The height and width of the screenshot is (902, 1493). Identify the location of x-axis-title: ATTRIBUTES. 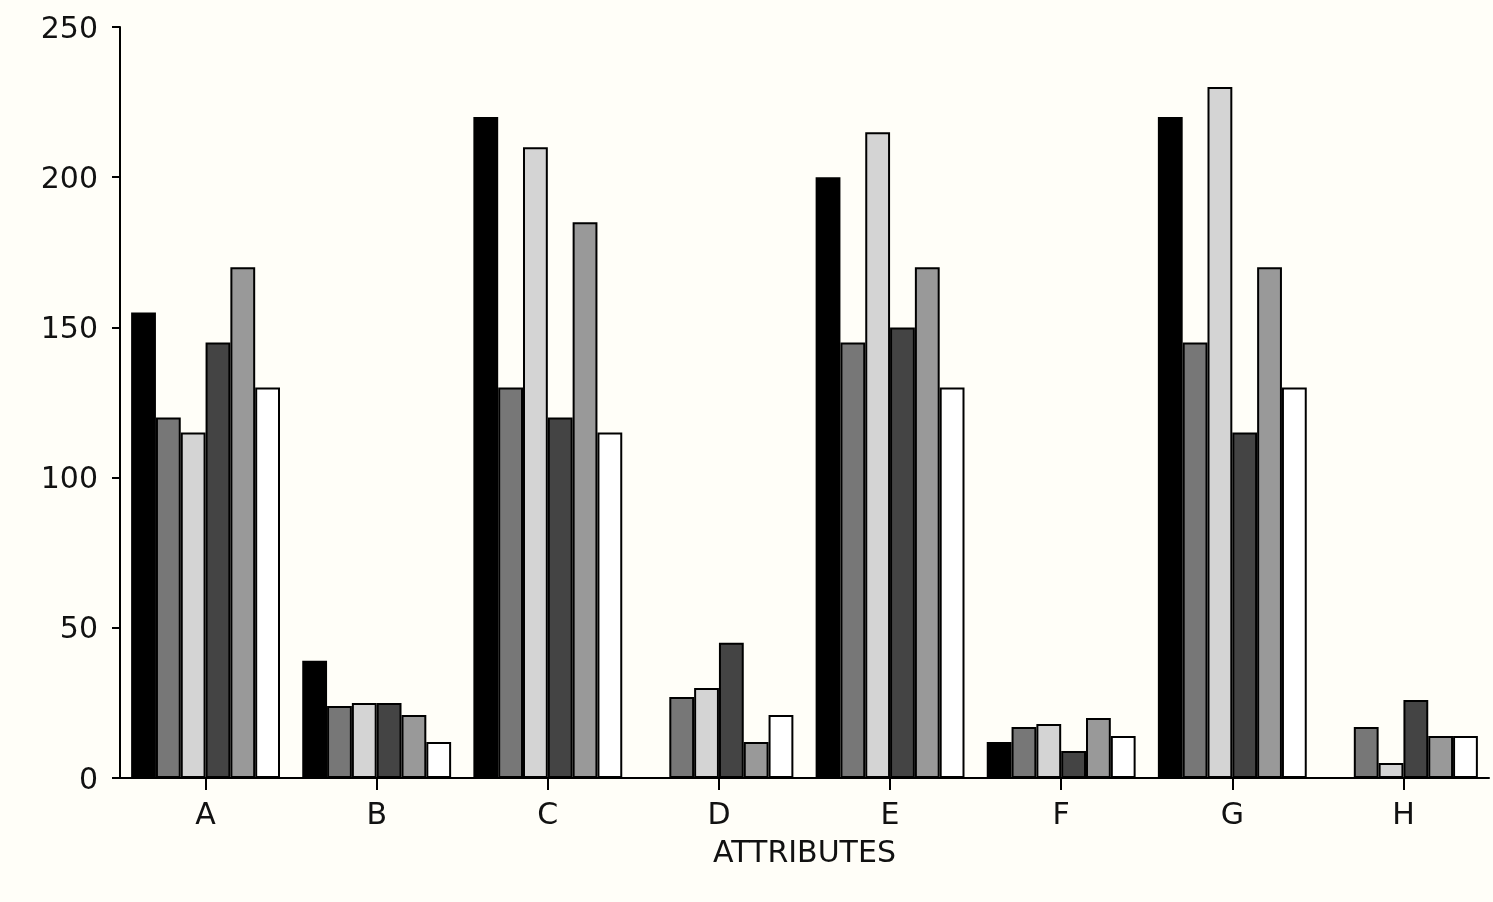
(804, 851).